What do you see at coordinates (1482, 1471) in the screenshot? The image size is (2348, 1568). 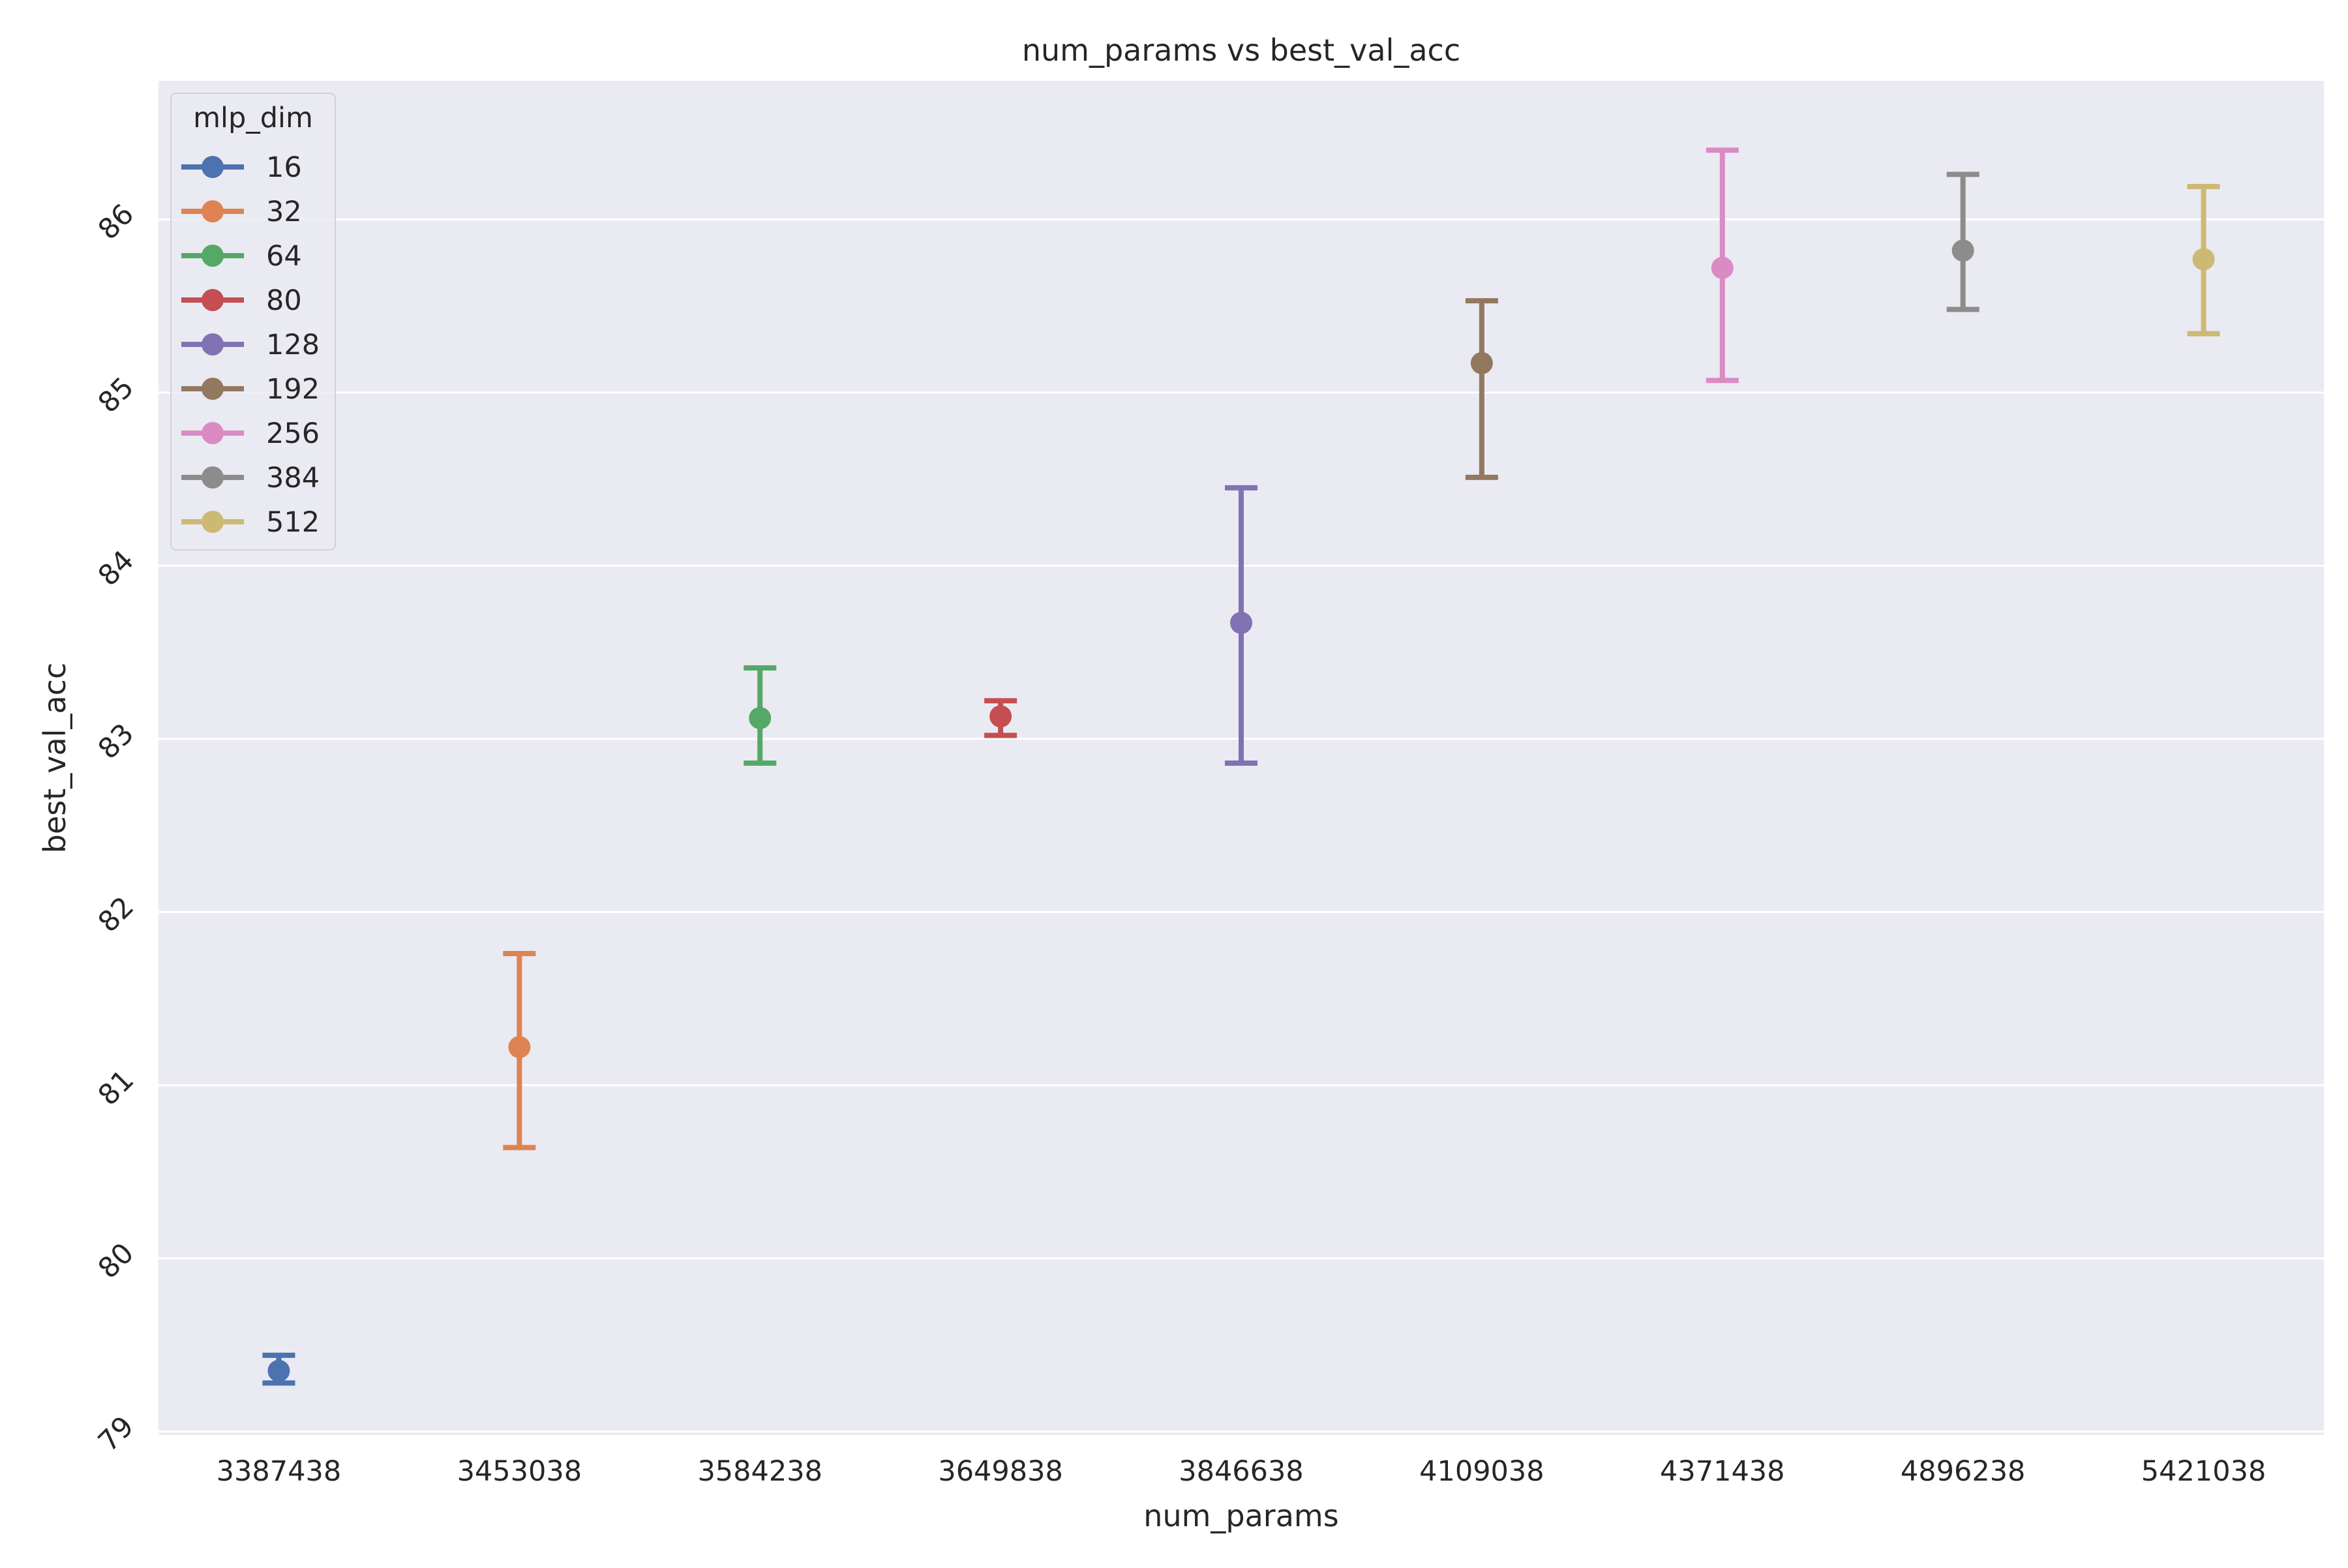 I see `x-tick-label: 4109038` at bounding box center [1482, 1471].